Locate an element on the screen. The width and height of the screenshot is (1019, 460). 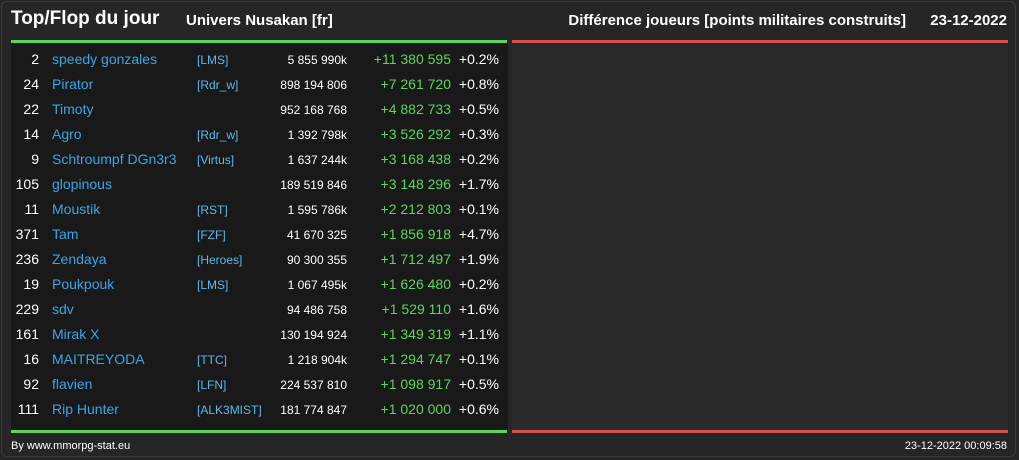
player-rank: 22 is located at coordinates (31, 109).